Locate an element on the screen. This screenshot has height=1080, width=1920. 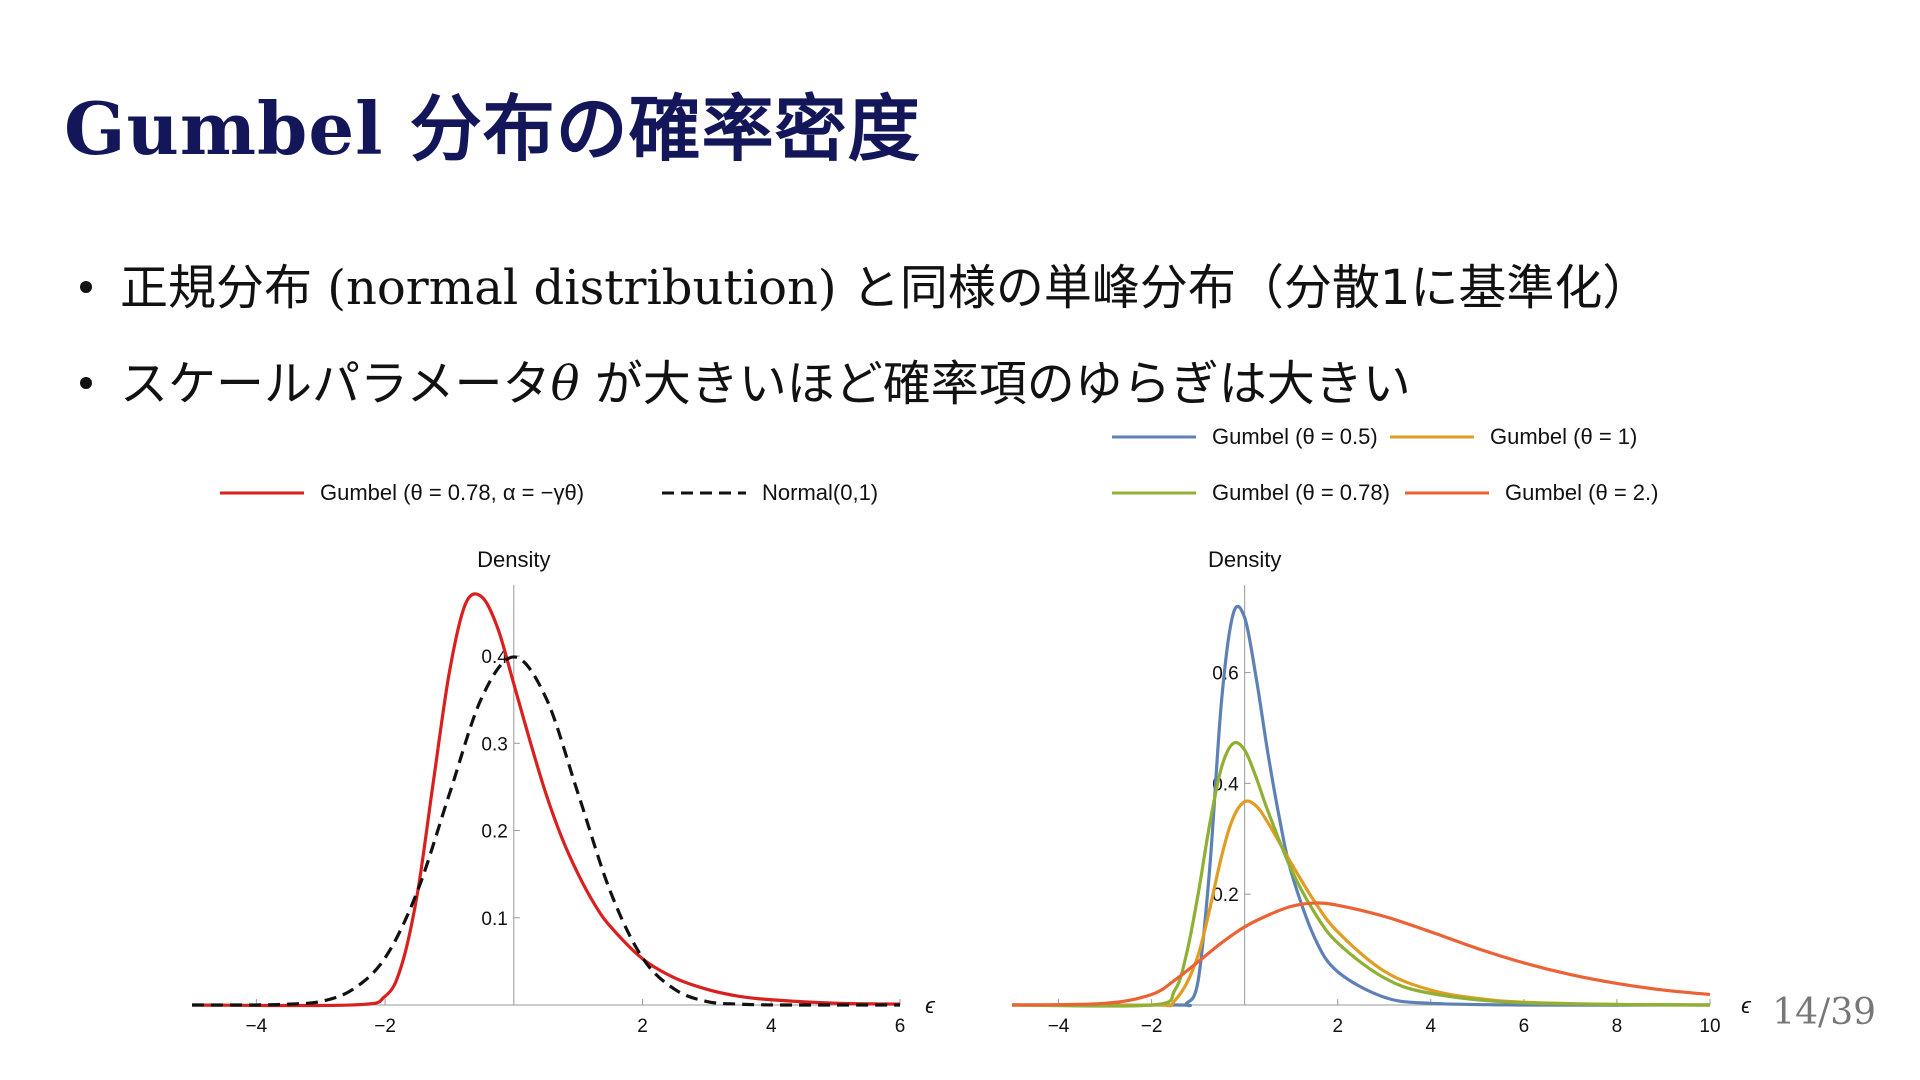
x-tick-label: 10 is located at coordinates (1709, 1026).